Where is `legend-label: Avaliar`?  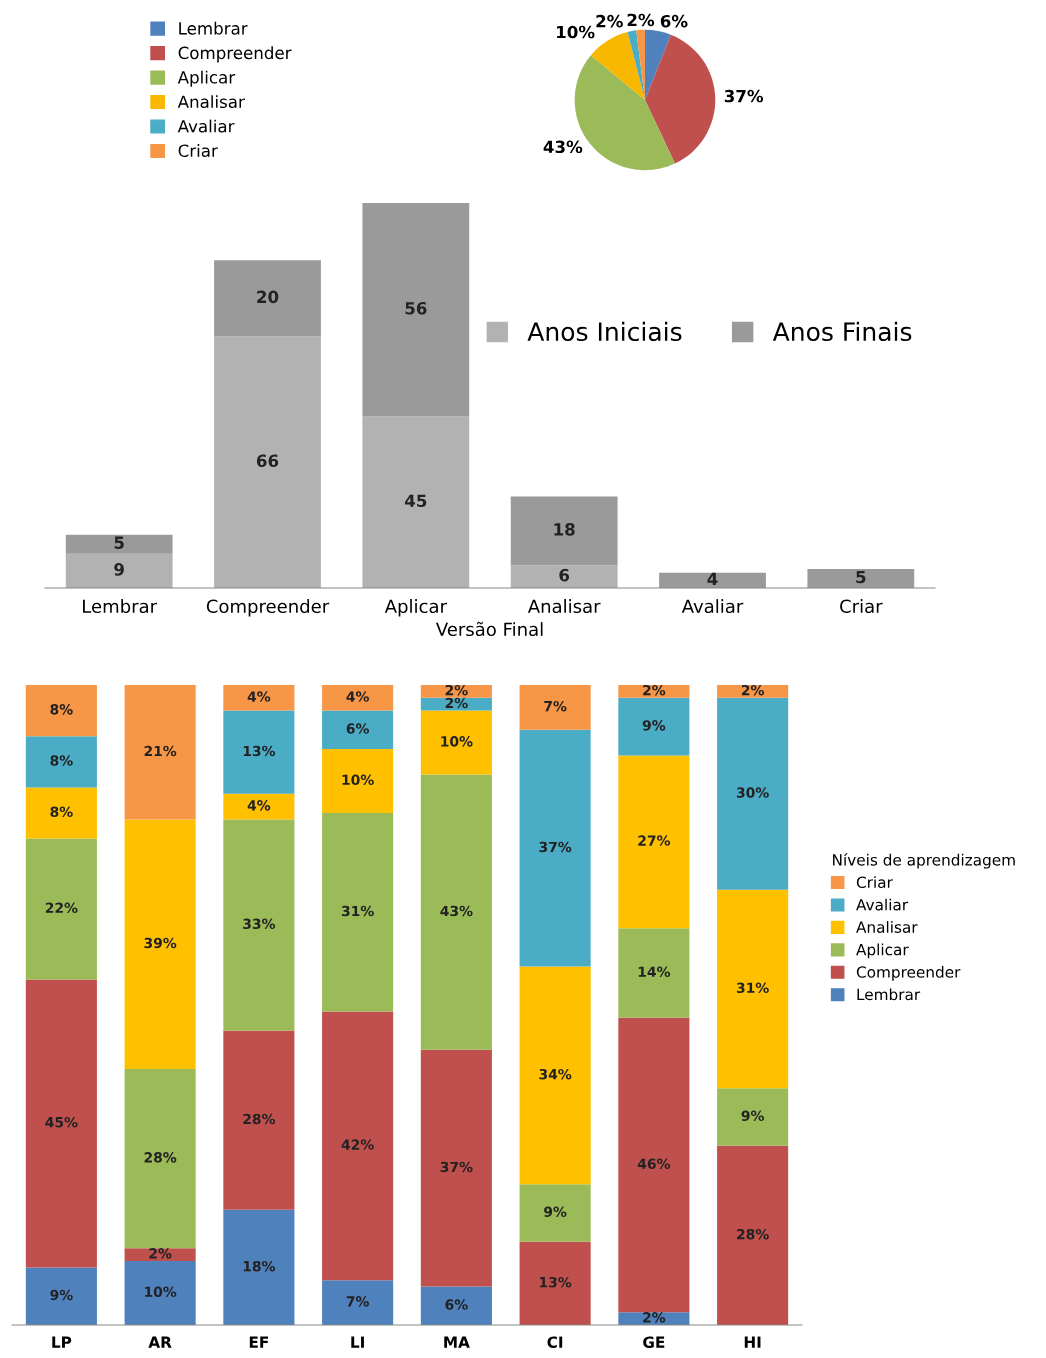
legend-label: Avaliar is located at coordinates (206, 126).